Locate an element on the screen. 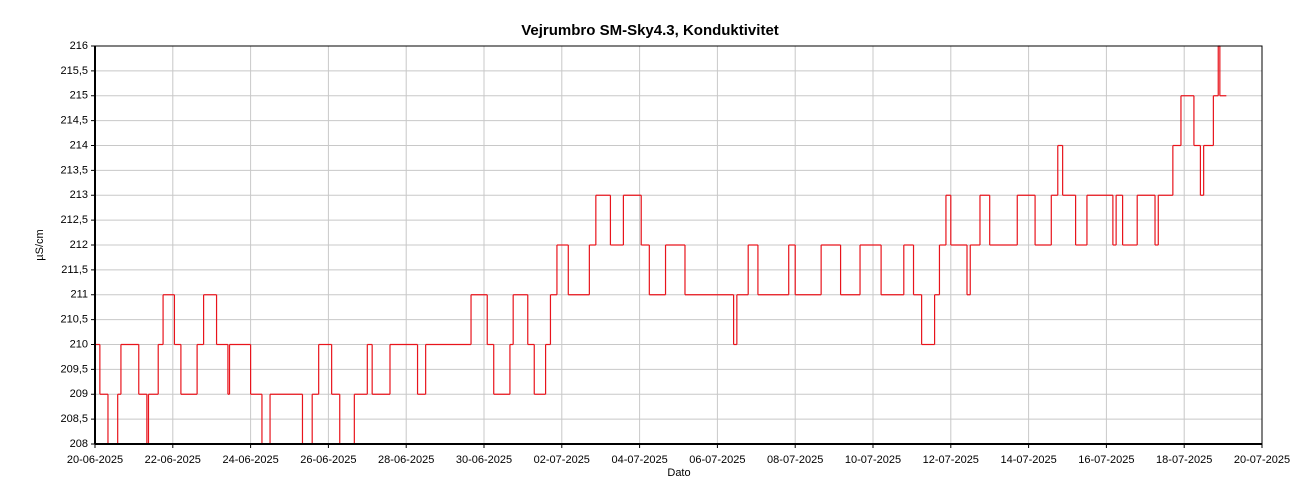 The image size is (1300, 500). x-axis-label: Dato is located at coordinates (678, 473).